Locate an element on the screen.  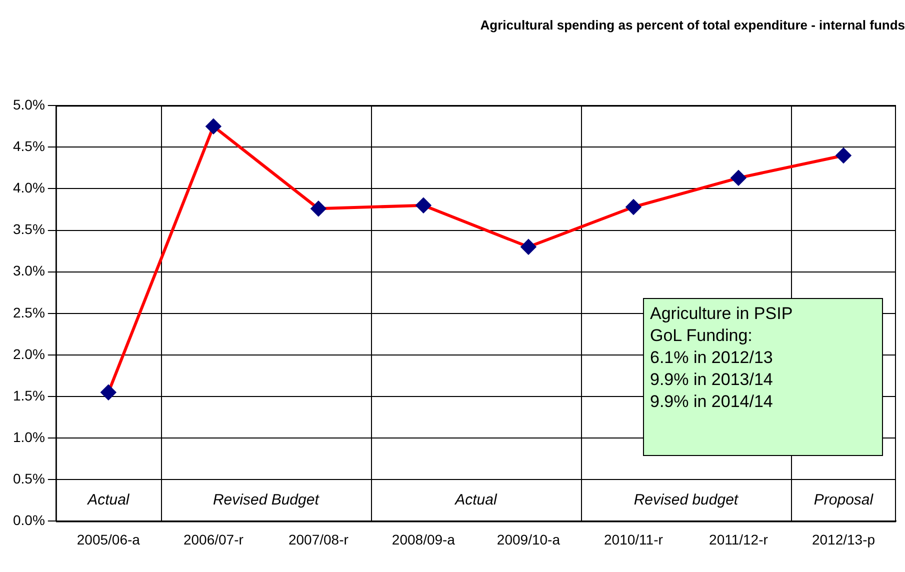
y-tick-label: 2.0% is located at coordinates (28, 354).